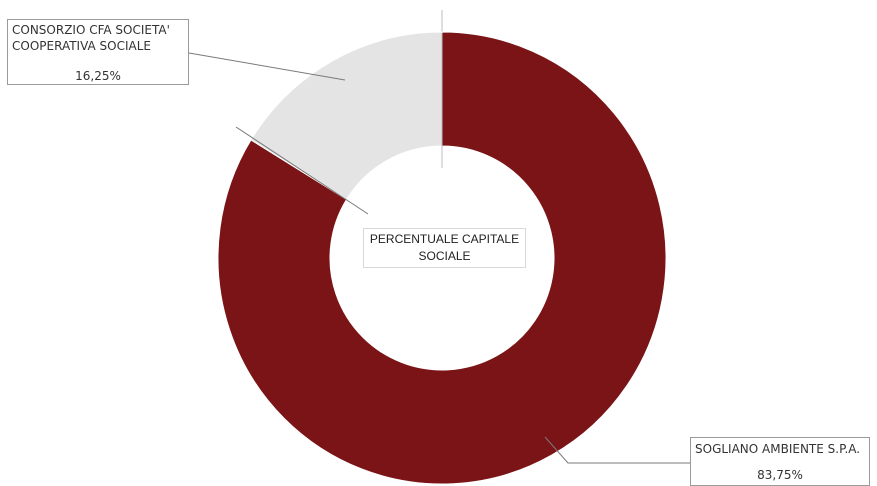 Image resolution: width=877 pixels, height=486 pixels. What do you see at coordinates (267, 66) in the screenshot?
I see `leader-line-consorzio` at bounding box center [267, 66].